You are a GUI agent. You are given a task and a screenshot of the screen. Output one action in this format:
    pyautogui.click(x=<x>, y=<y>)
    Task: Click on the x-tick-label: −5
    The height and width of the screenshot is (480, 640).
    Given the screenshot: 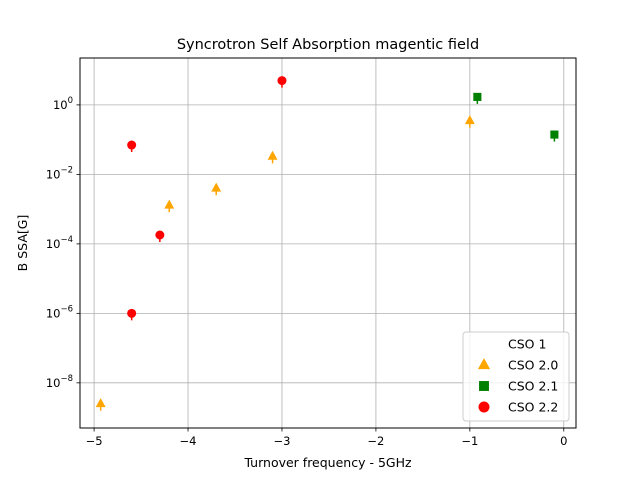 What is the action you would take?
    pyautogui.click(x=94, y=441)
    